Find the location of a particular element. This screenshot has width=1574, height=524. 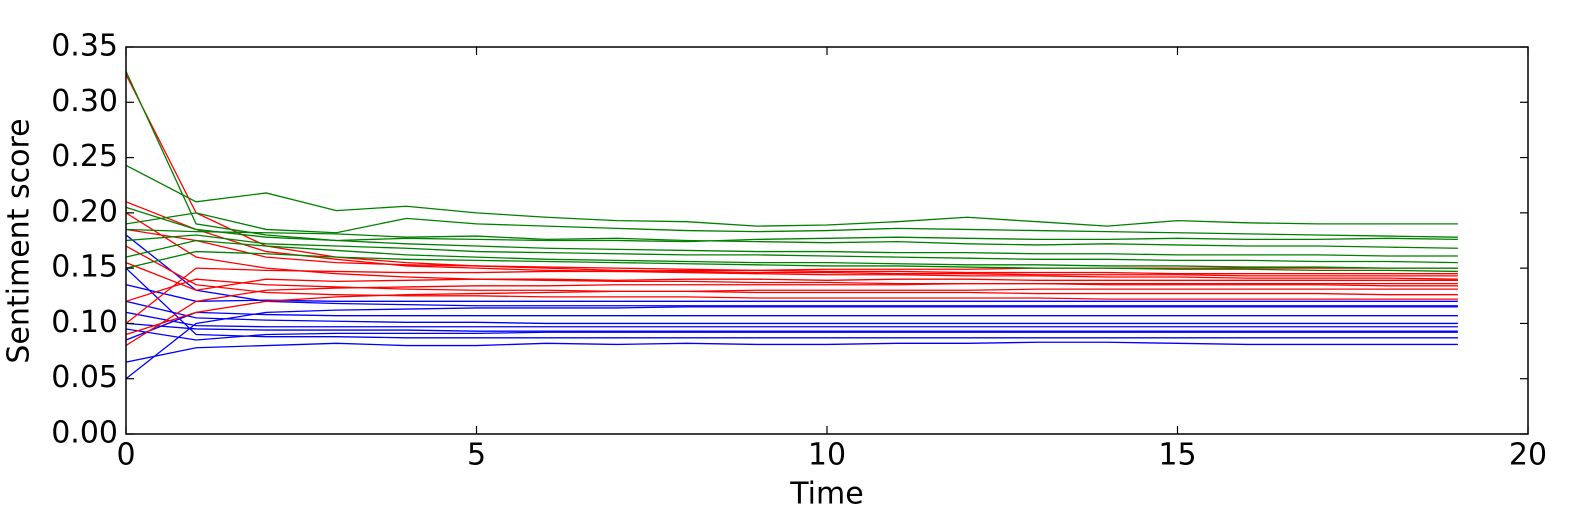

y-tick-label: 0.10 is located at coordinates (84, 322).